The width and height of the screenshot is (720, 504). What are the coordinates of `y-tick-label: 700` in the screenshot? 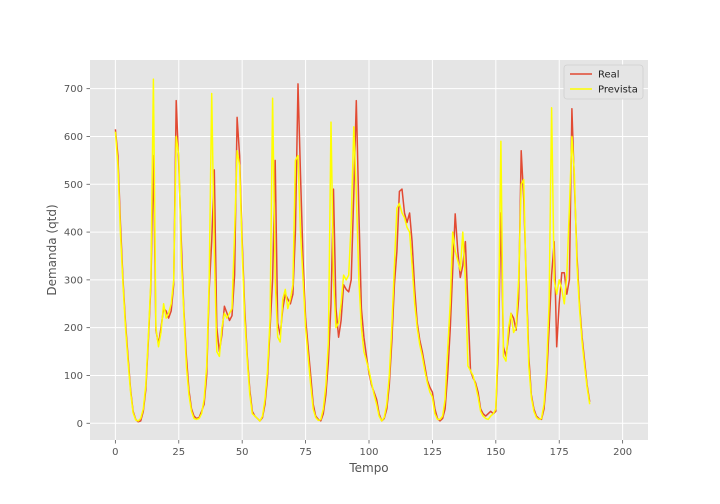 It's located at (73, 89).